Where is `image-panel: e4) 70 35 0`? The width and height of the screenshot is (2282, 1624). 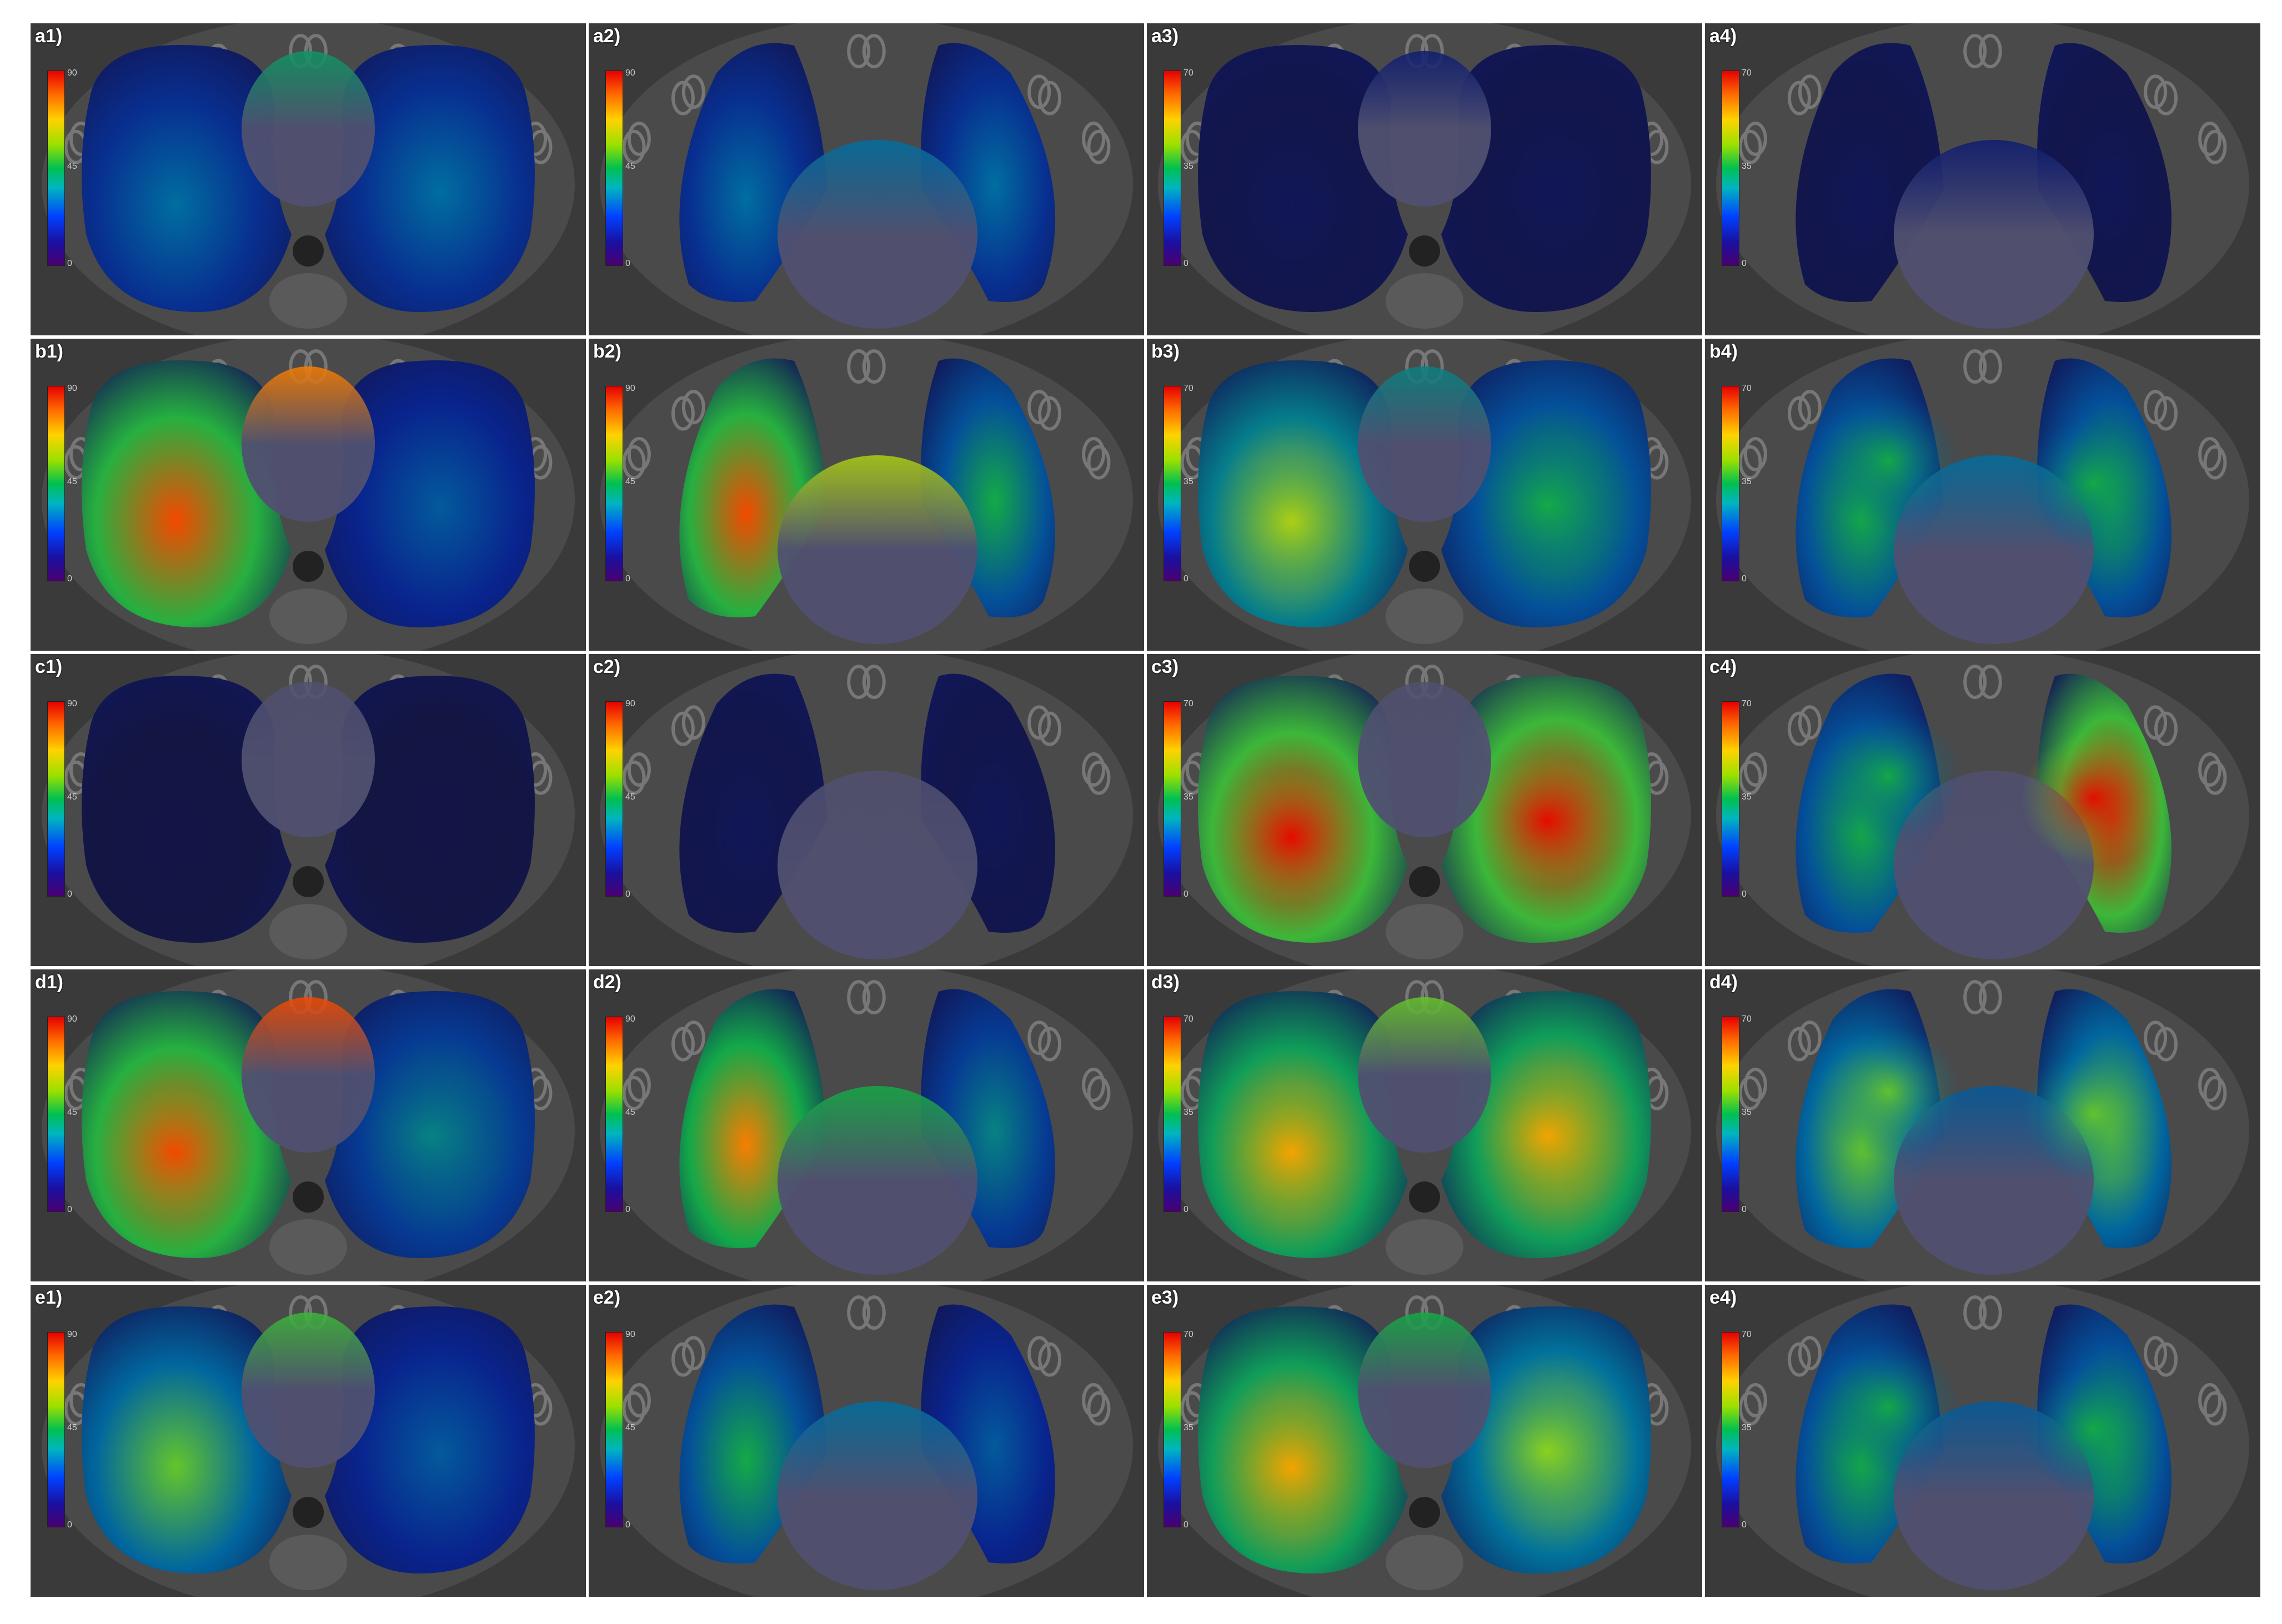 image-panel: e4) 70 35 0 is located at coordinates (1982, 1441).